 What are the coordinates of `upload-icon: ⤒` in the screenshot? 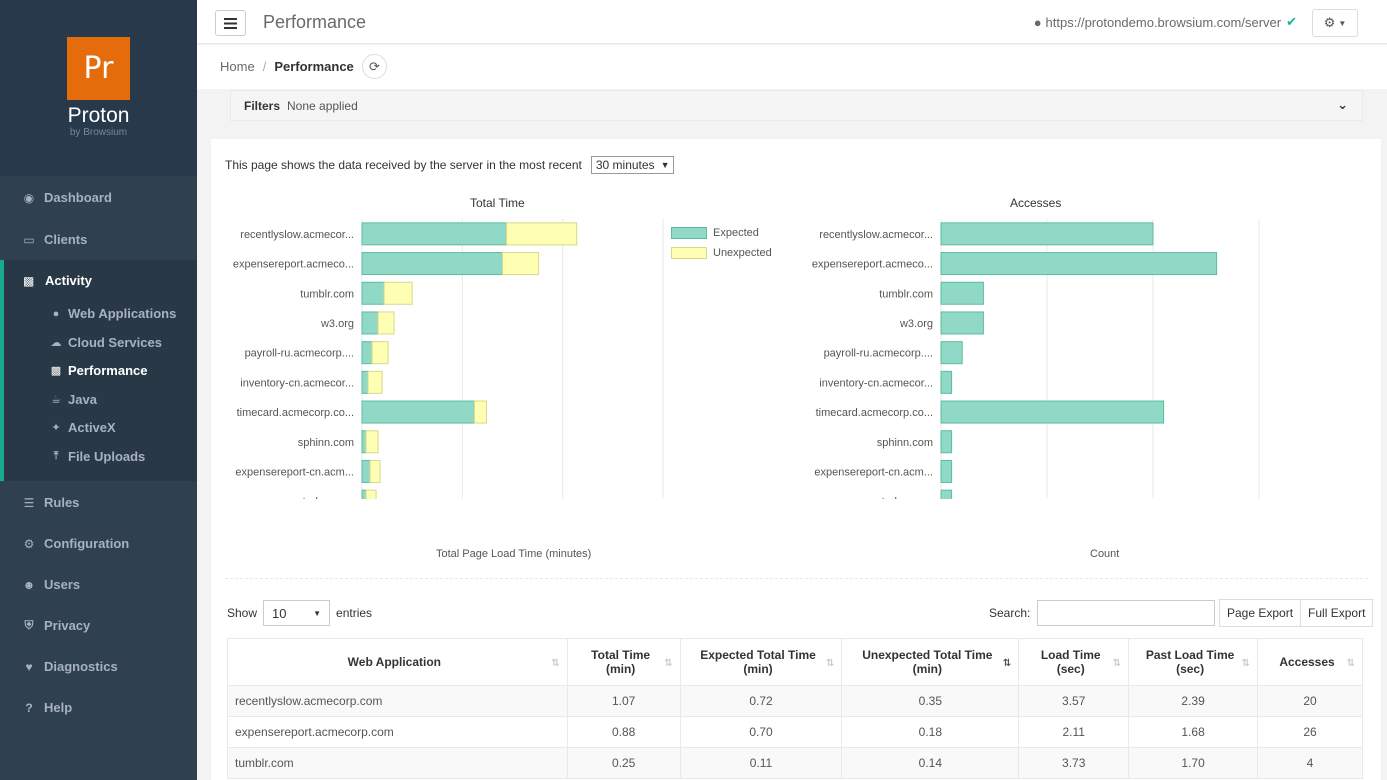 It's located at (56, 456).